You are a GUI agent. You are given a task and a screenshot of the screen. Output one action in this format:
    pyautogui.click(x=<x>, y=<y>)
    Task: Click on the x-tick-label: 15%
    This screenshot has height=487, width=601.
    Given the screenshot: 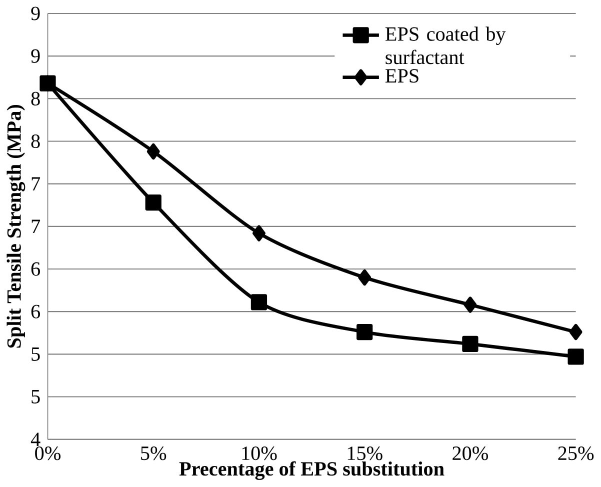 What is the action you would take?
    pyautogui.click(x=365, y=453)
    